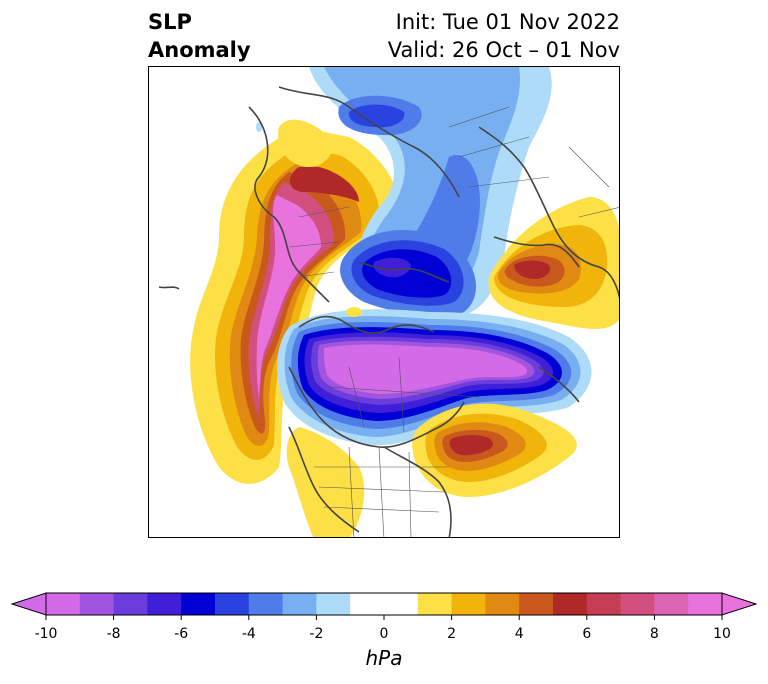 Image resolution: width=768 pixels, height=684 pixels. Describe the element at coordinates (408, 273) in the screenshot. I see `barents-negative-anomaly` at that location.